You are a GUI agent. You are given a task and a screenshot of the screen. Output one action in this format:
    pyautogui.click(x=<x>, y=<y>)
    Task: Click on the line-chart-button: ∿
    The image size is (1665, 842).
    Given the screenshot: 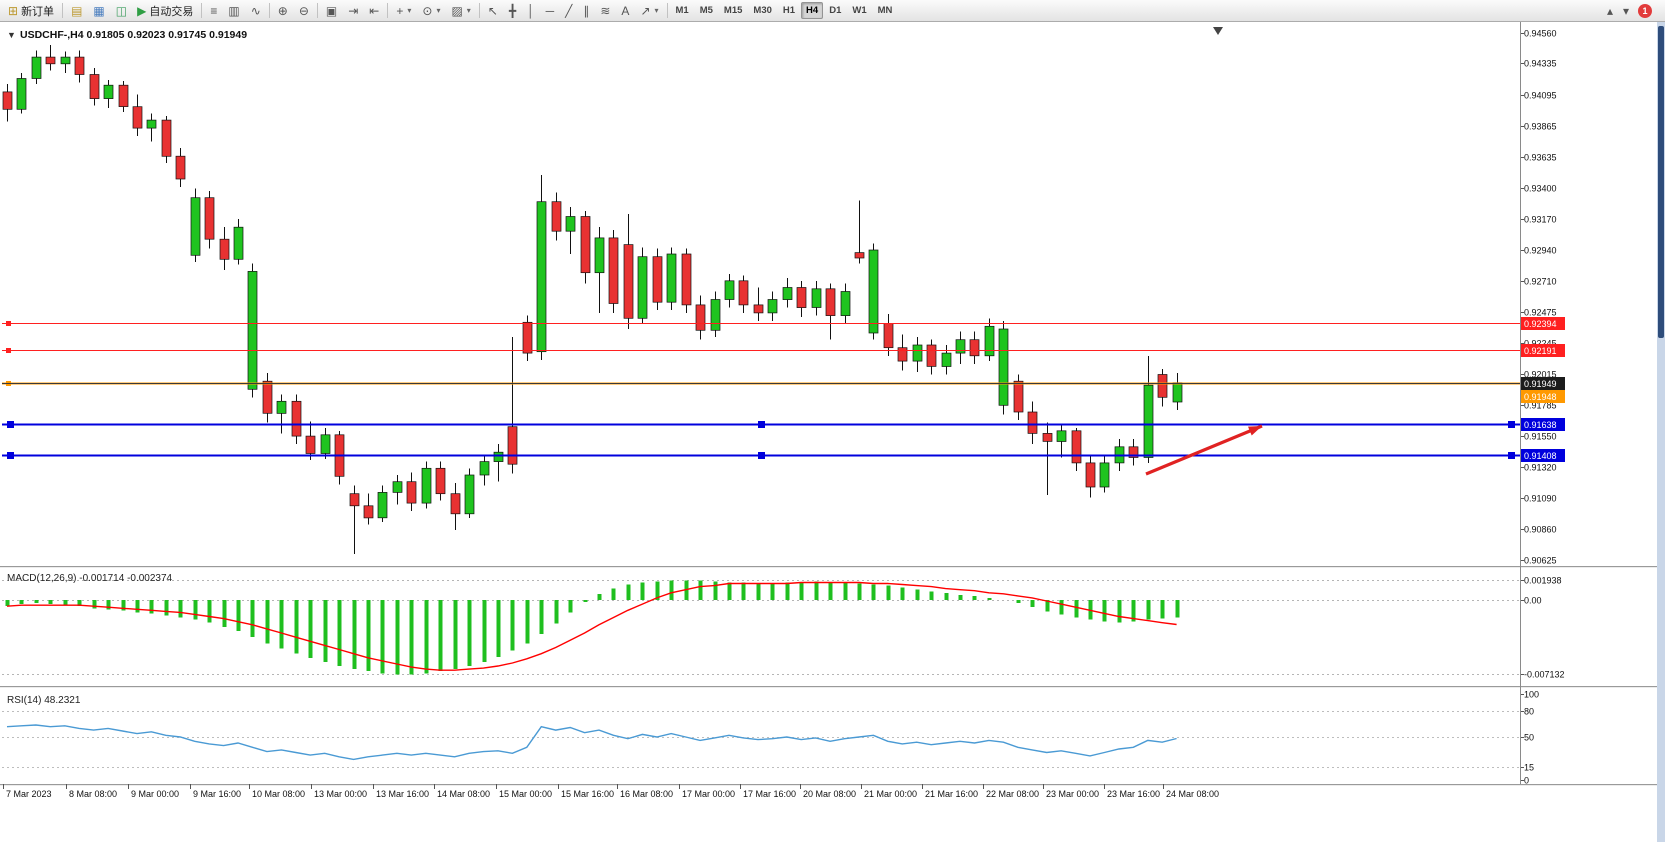 What is the action you would take?
    pyautogui.click(x=256, y=10)
    